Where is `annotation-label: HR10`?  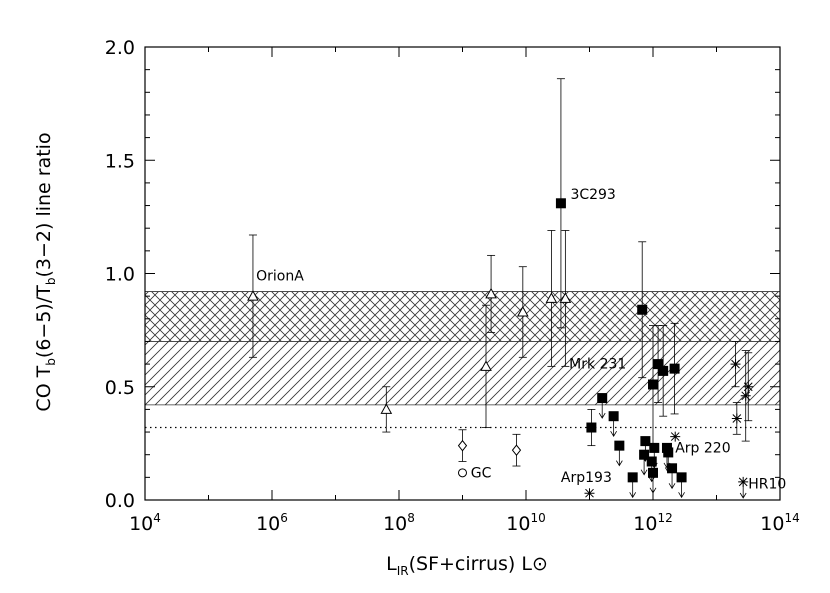 annotation-label: HR10 is located at coordinates (767, 485).